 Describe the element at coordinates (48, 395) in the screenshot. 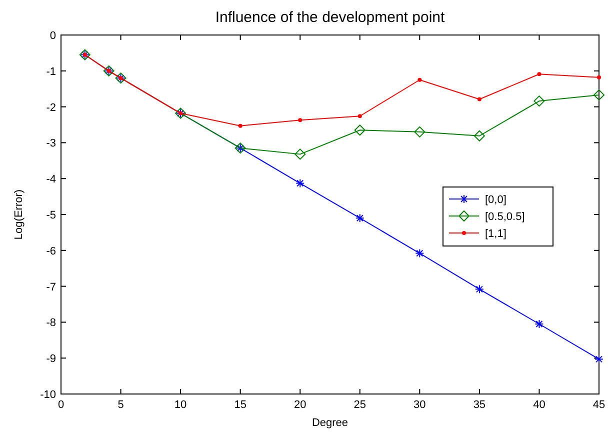

I see `y-tick-label: -10` at that location.